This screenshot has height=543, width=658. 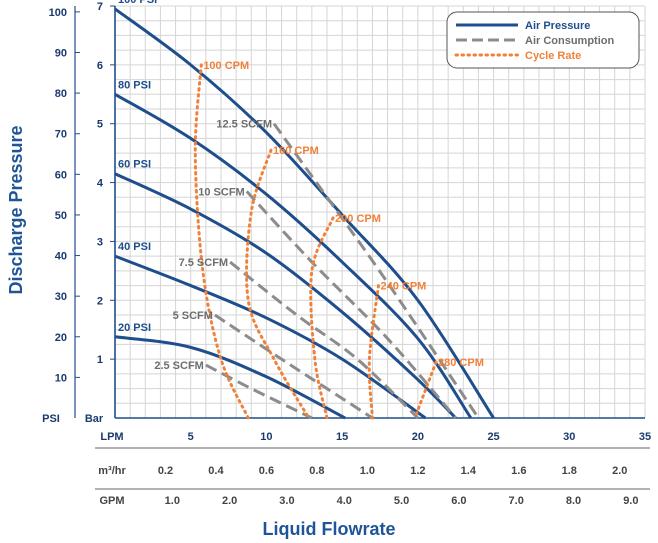 What do you see at coordinates (619, 471) in the screenshot?
I see `m3hr-tick-label: 2.0` at bounding box center [619, 471].